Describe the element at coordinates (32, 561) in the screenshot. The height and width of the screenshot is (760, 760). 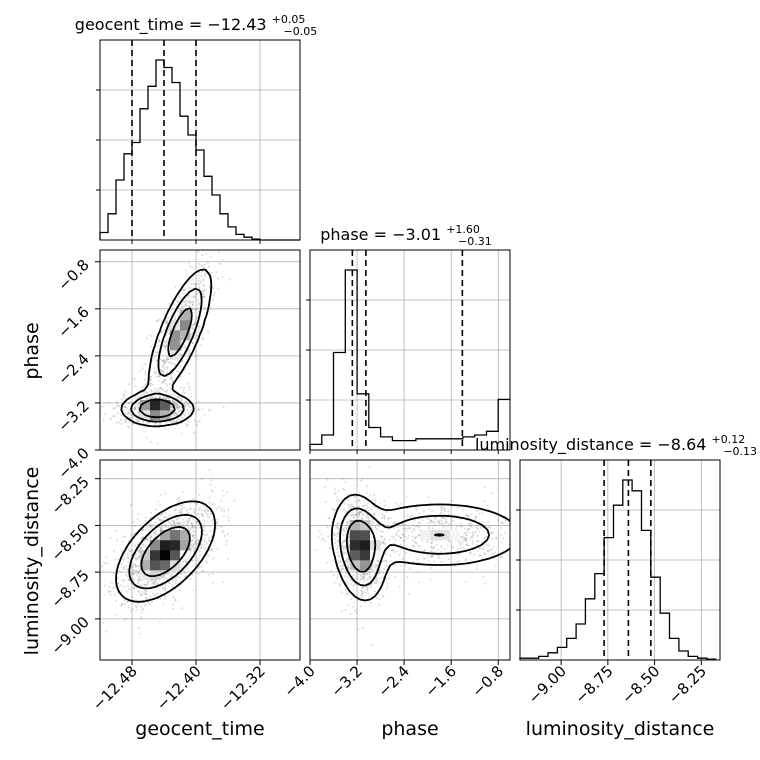
I see `ylabel-luminosity-distance: luminosity_distance` at that location.